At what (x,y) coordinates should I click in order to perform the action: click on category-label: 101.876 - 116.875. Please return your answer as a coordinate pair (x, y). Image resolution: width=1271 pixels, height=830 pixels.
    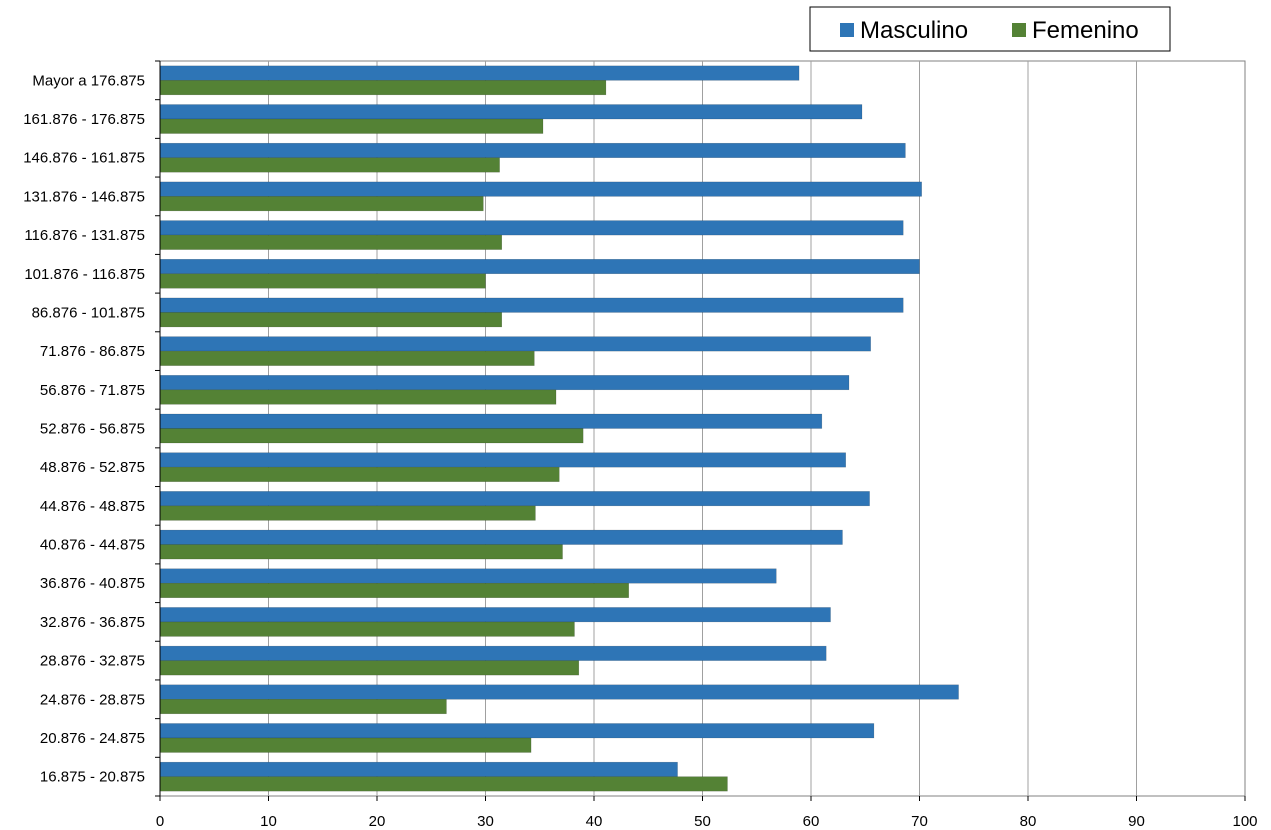
    Looking at the image, I should click on (84, 274).